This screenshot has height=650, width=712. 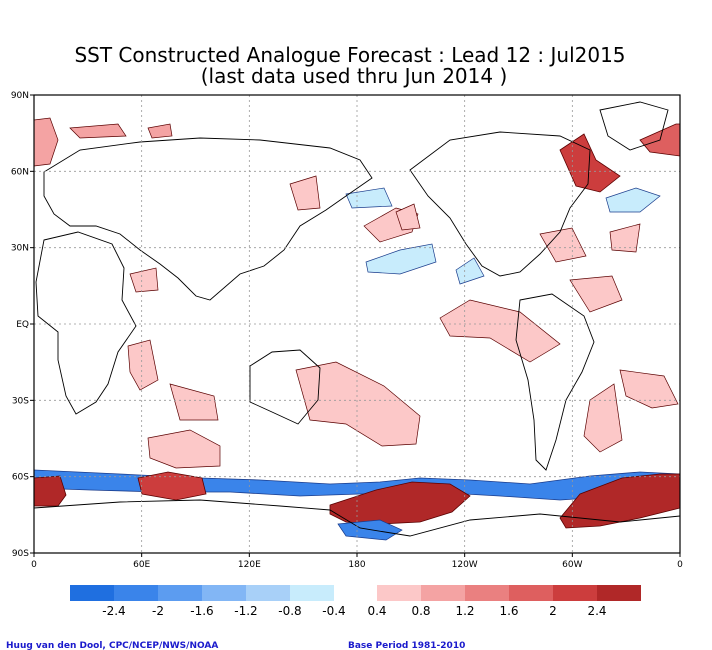 What do you see at coordinates (20, 478) in the screenshot?
I see `y-tick-label: 60S` at bounding box center [20, 478].